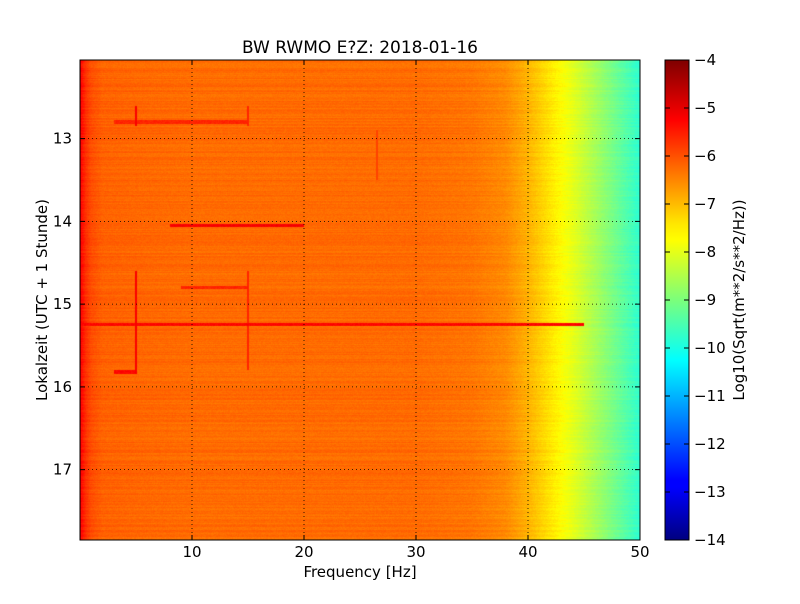  What do you see at coordinates (62, 139) in the screenshot?
I see `y-tick-label: 13` at bounding box center [62, 139].